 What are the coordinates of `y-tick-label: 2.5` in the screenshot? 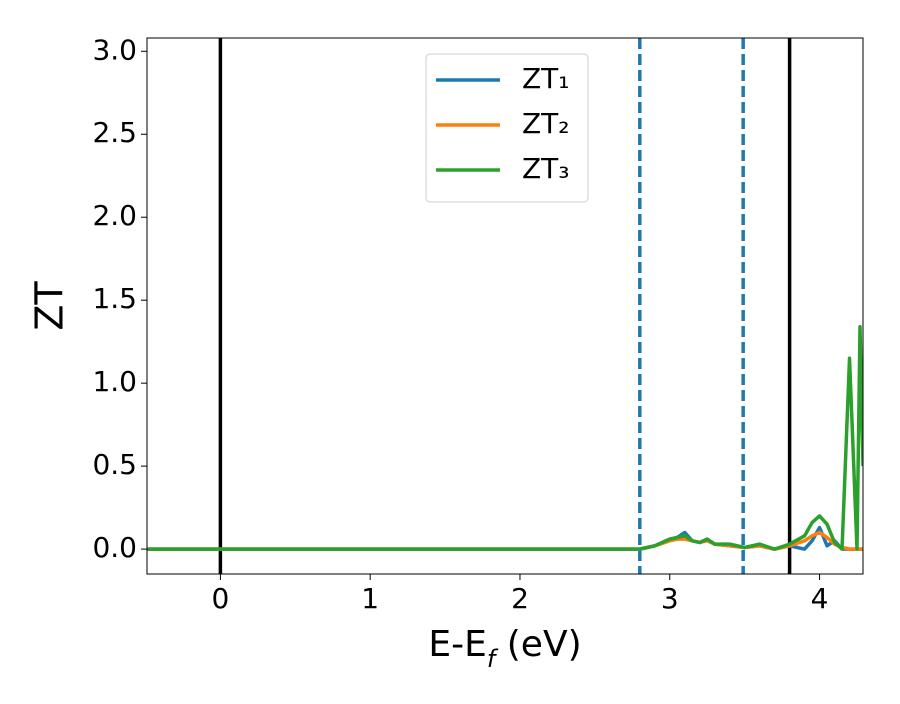 It's located at (114, 132).